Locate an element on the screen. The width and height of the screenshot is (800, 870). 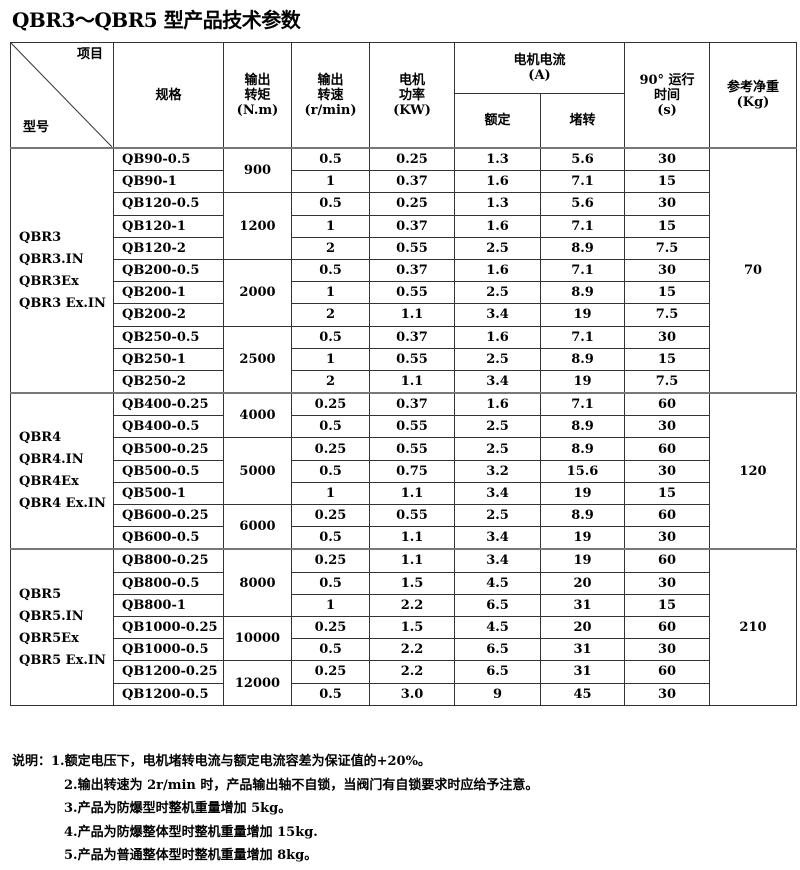
spec-cell: QB800-1 is located at coordinates (168, 605).